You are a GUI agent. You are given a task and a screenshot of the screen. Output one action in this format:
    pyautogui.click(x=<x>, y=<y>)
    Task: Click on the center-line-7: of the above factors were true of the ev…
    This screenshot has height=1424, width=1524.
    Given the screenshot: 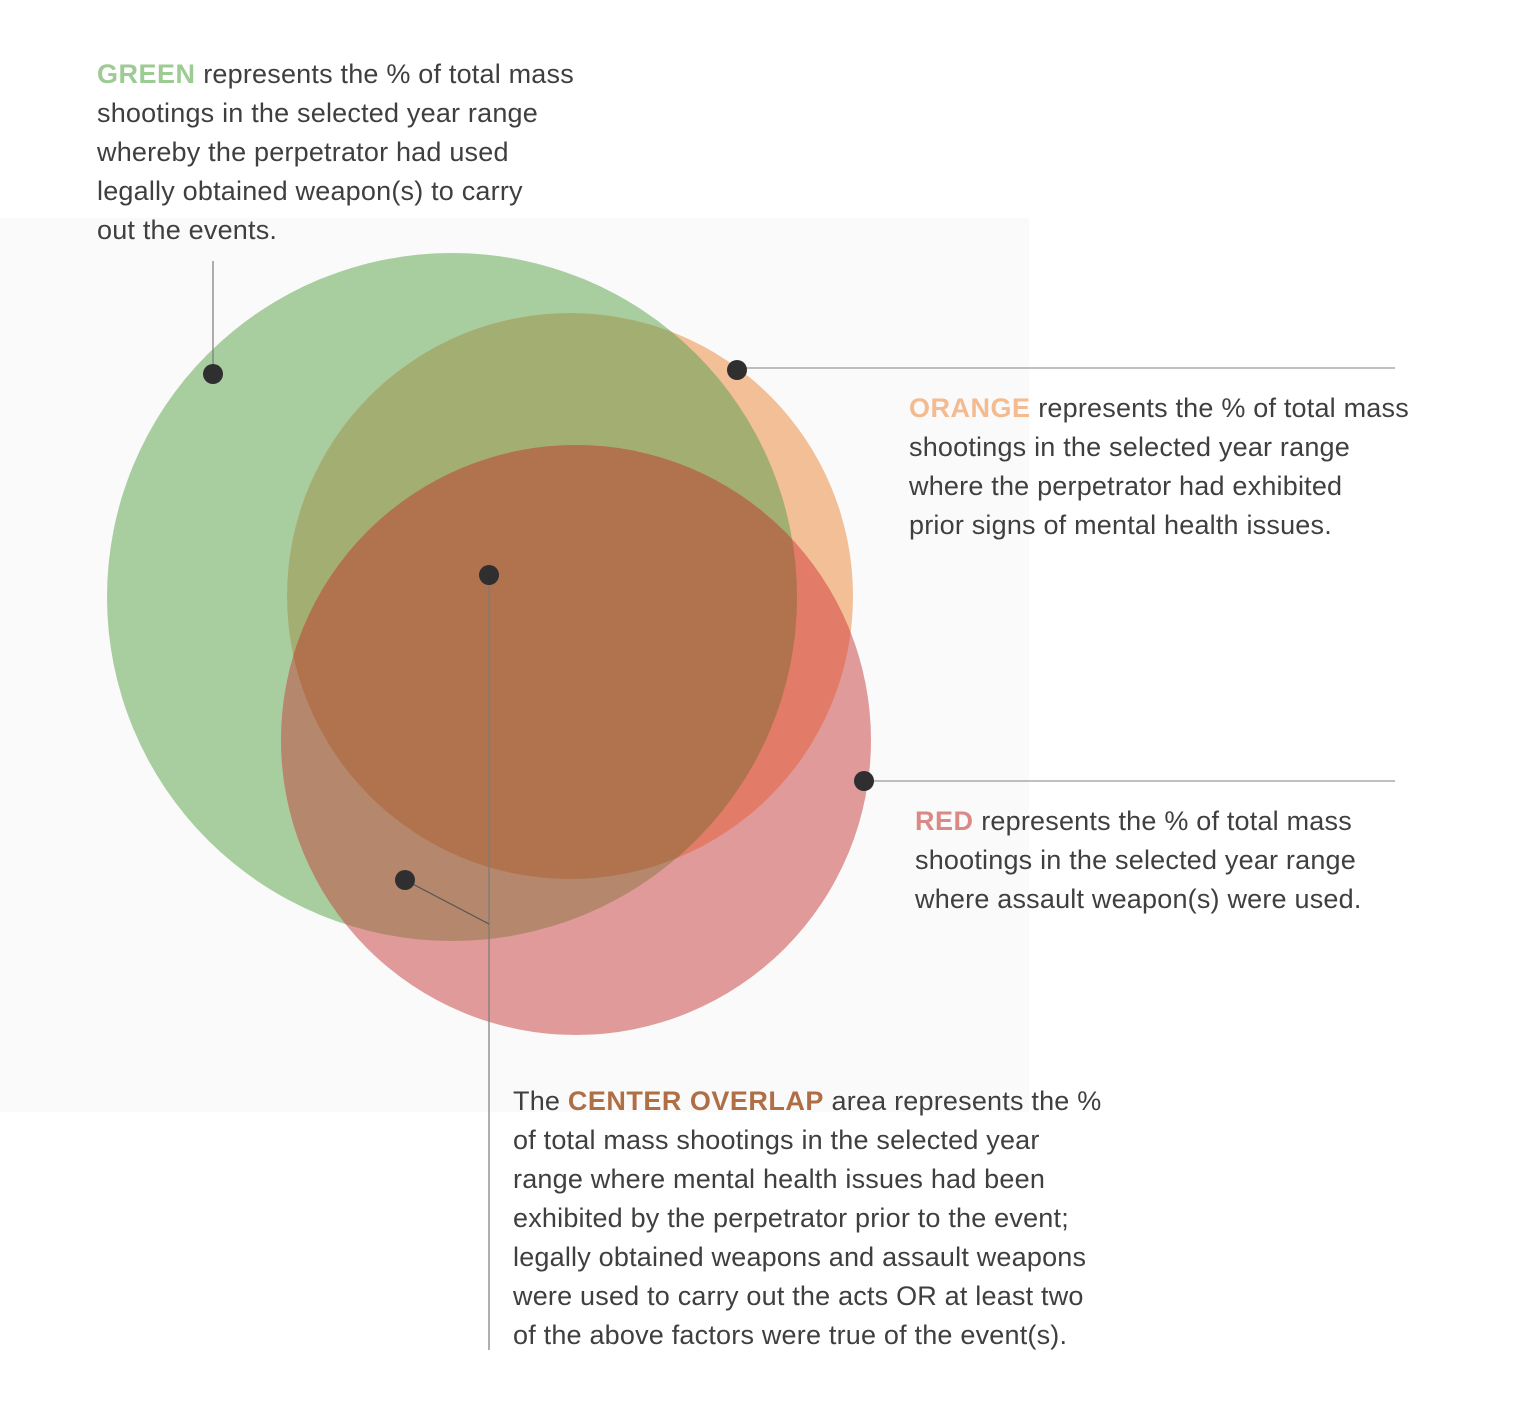 What is the action you would take?
    pyautogui.click(x=790, y=1335)
    